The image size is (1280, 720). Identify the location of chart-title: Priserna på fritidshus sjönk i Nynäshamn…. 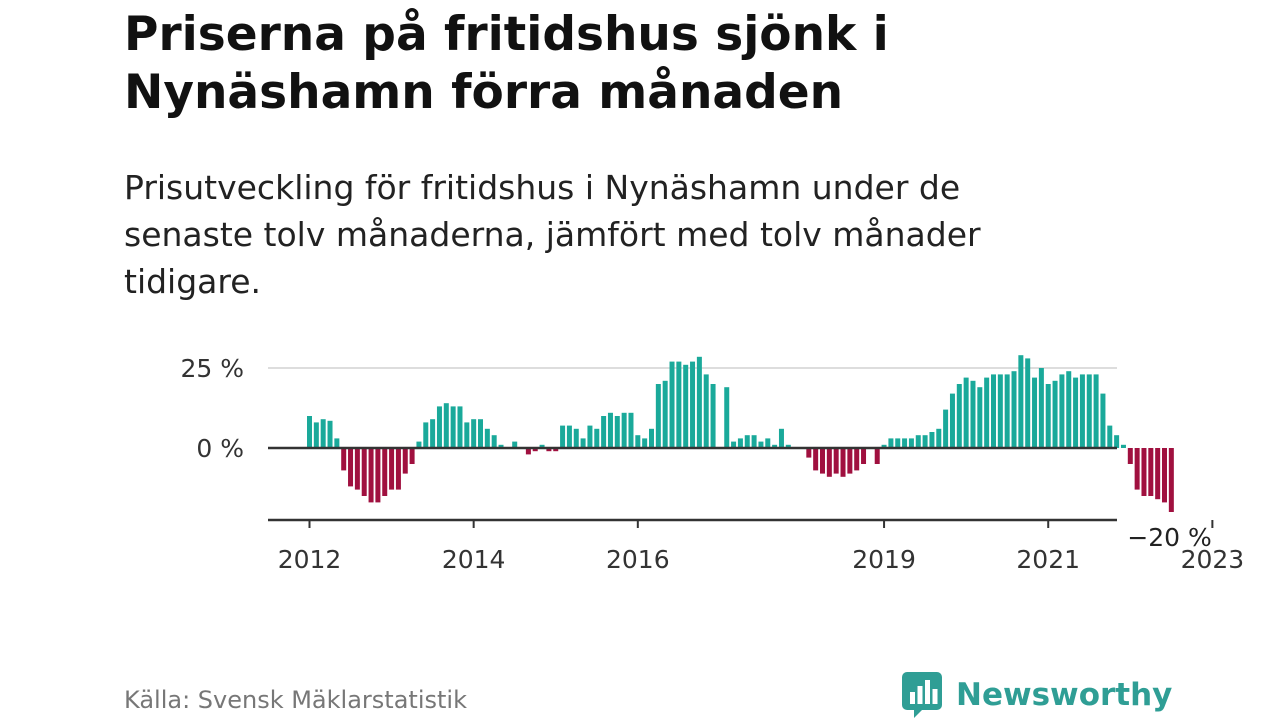
(506, 63).